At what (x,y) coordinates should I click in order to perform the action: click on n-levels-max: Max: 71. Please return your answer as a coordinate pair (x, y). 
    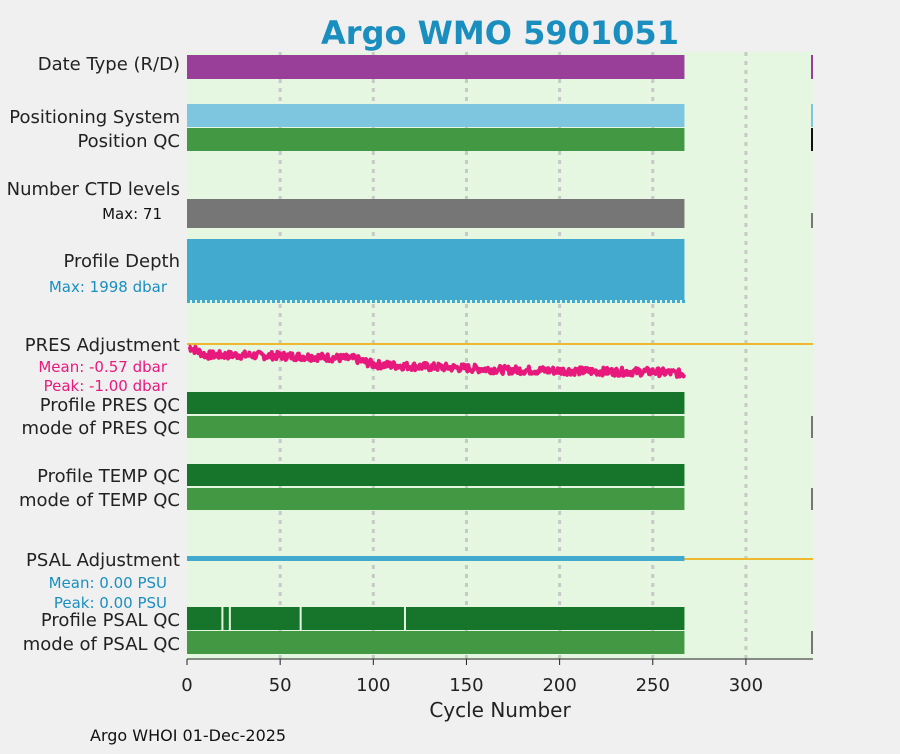
    Looking at the image, I should click on (132, 214).